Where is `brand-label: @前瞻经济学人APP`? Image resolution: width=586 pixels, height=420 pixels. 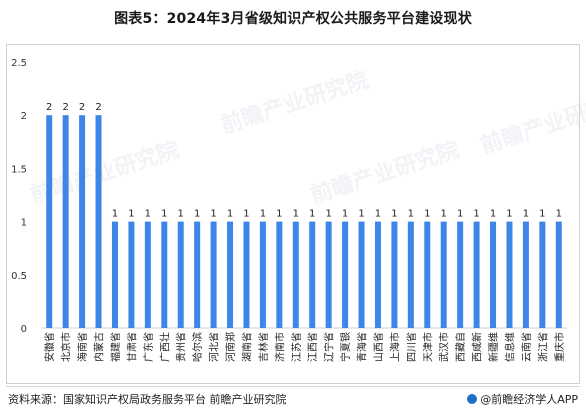 brand-label: @前瞻经济学人APP is located at coordinates (522, 399).